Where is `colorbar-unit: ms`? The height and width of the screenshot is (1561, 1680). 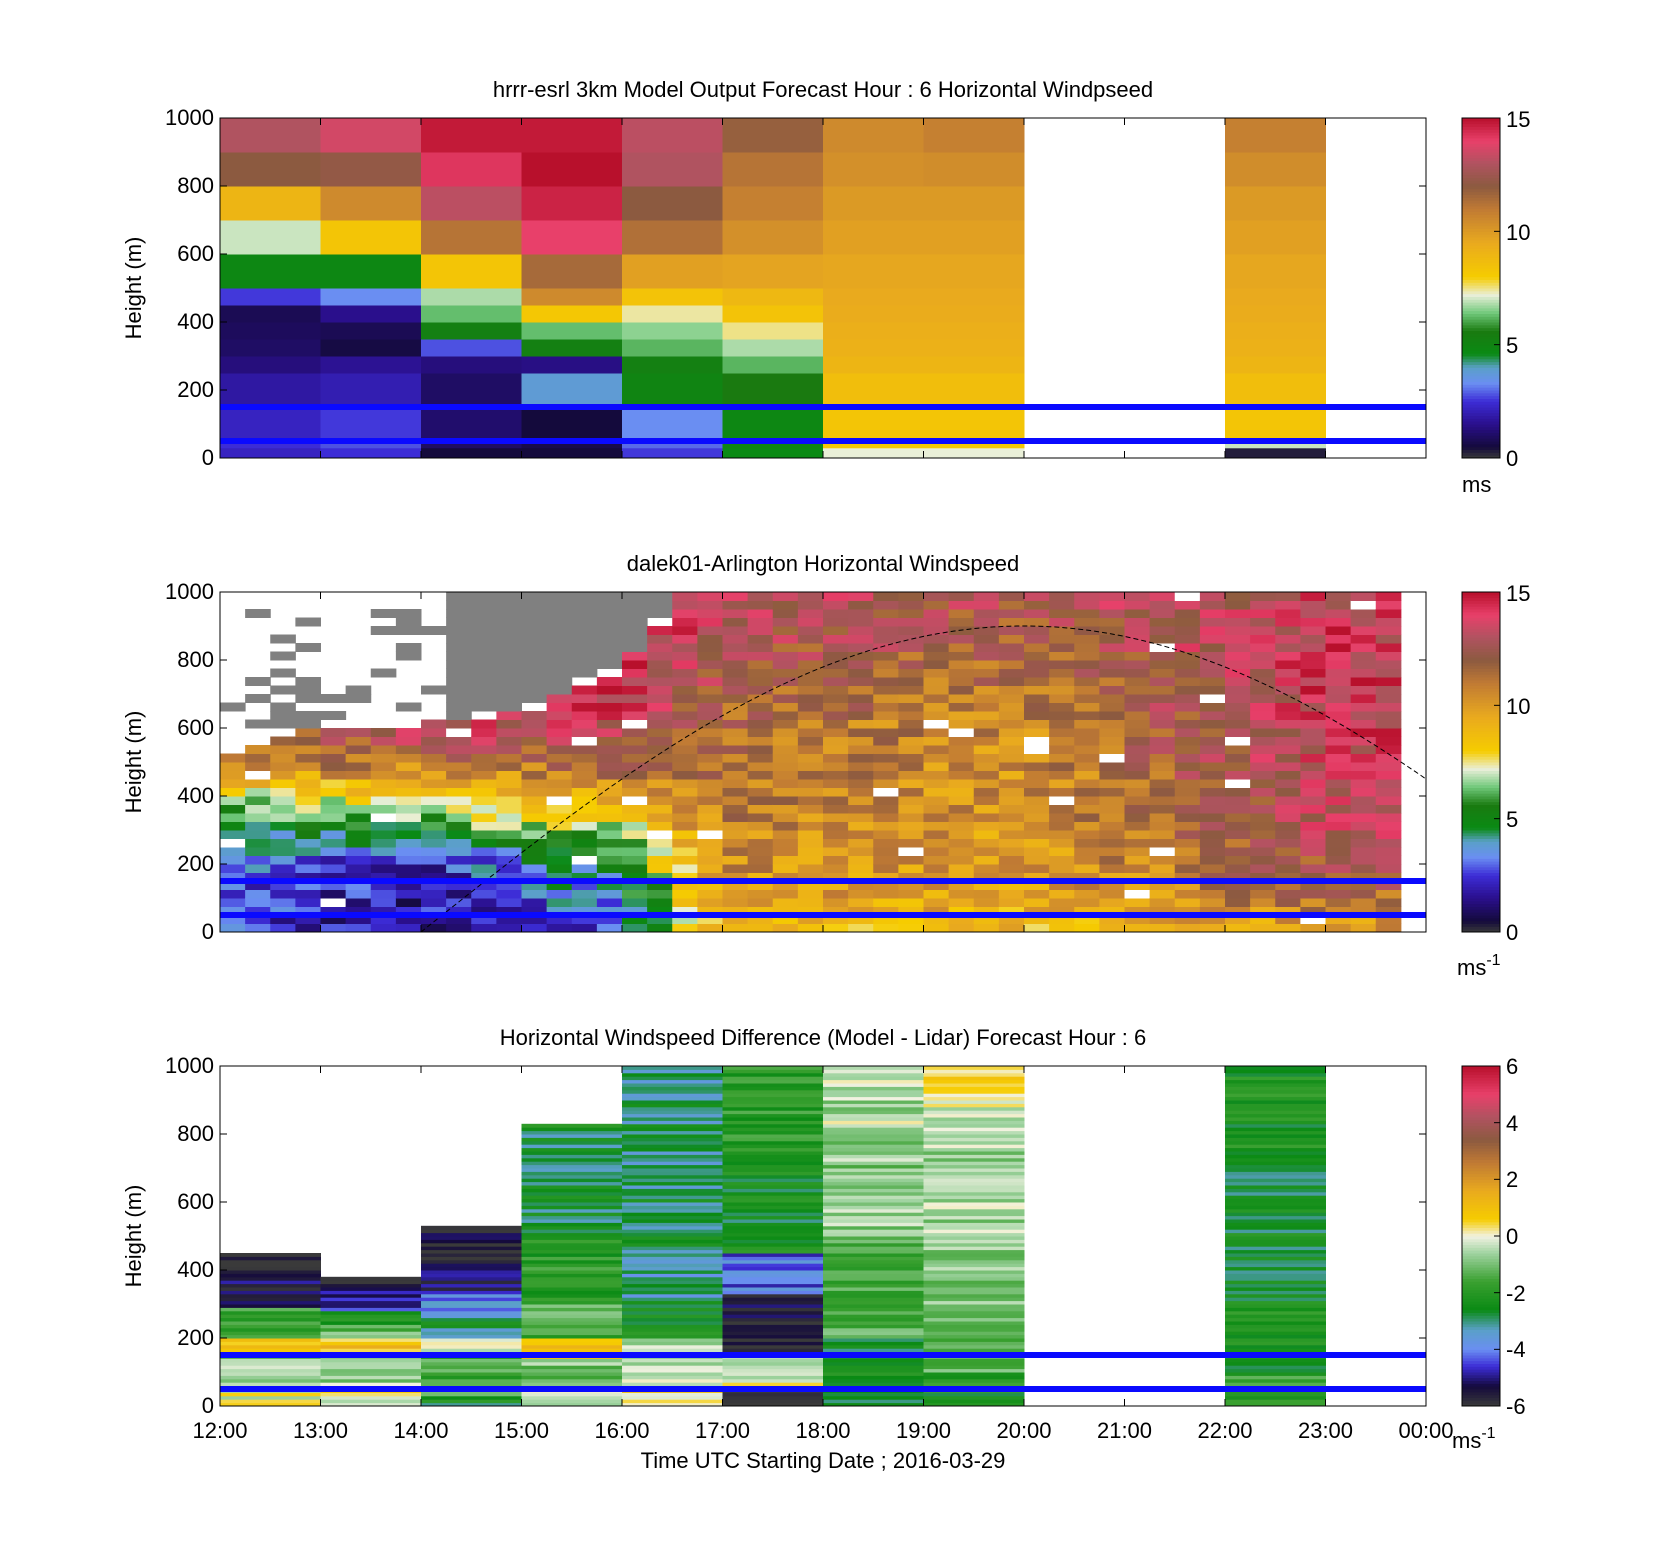
colorbar-unit: ms is located at coordinates (1476, 484).